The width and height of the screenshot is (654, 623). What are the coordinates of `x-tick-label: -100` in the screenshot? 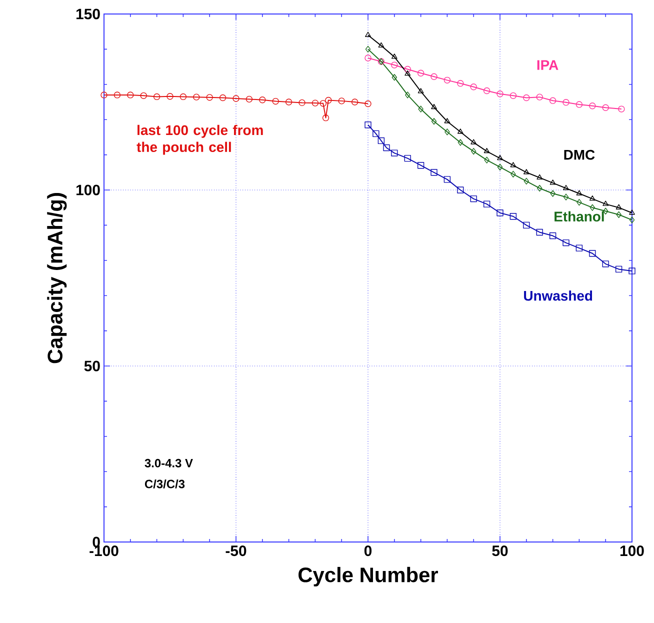 It's located at (104, 551).